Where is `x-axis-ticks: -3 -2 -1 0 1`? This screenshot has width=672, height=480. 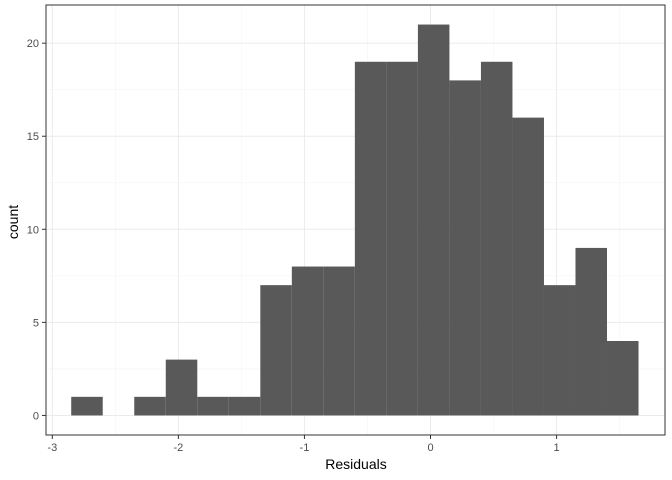 x-axis-ticks: -3 -2 -1 0 1 is located at coordinates (303, 444).